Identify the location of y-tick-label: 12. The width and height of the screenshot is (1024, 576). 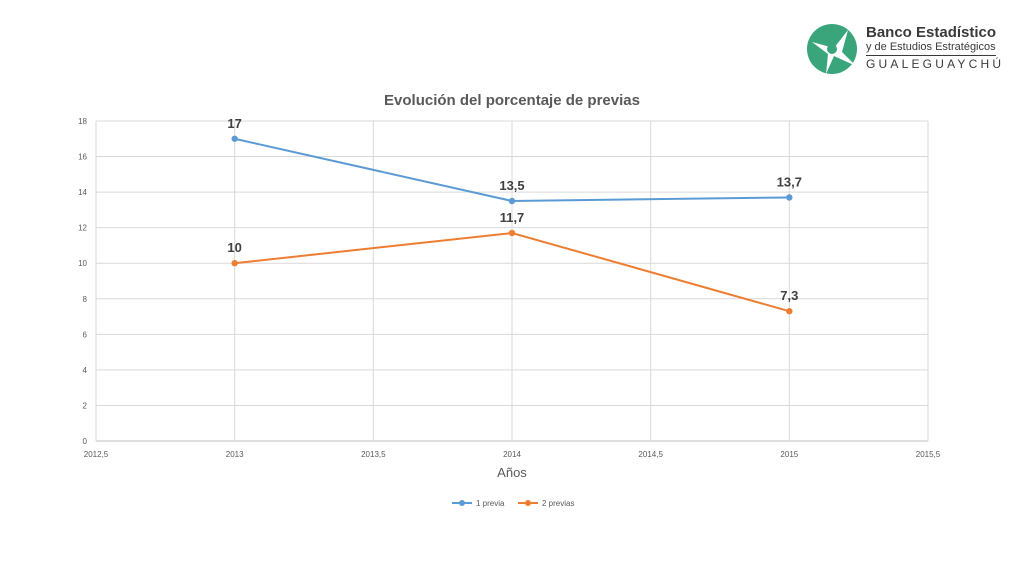
(82, 228).